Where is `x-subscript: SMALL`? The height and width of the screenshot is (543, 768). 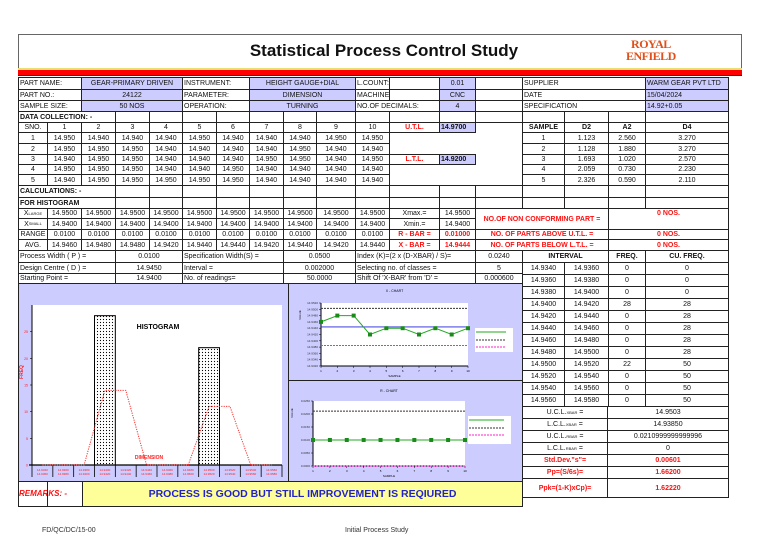
x-subscript: SMALL is located at coordinates (35, 223).